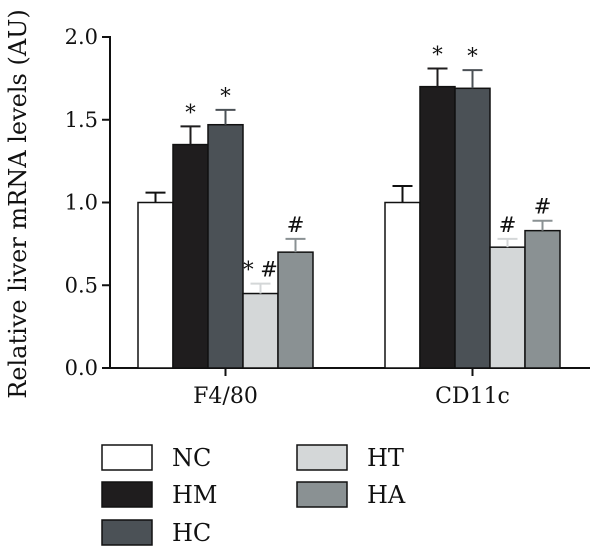 The height and width of the screenshot is (557, 600). What do you see at coordinates (191, 458) in the screenshot?
I see `legend-label: NC` at bounding box center [191, 458].